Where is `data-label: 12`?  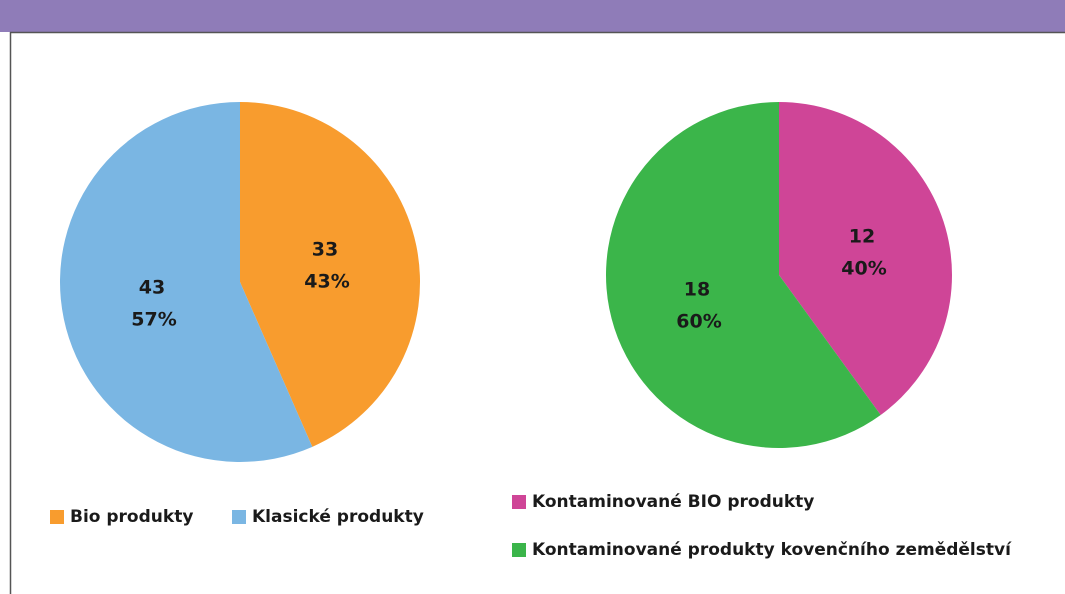 data-label: 12 is located at coordinates (862, 237).